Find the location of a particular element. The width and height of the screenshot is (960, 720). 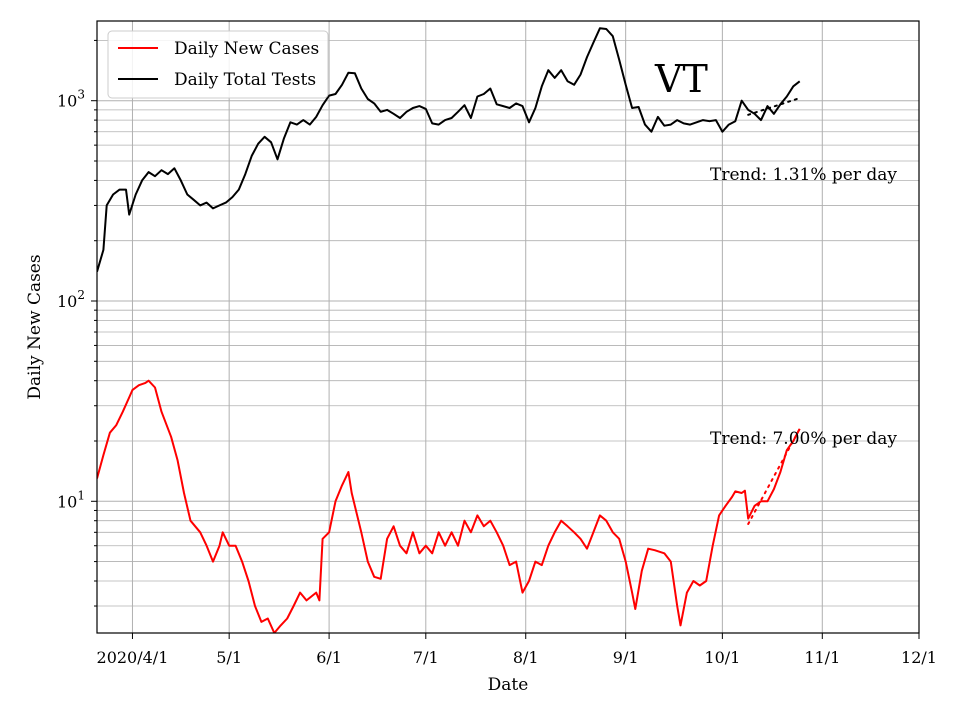

trend-line-tests is located at coordinates (774, 106).